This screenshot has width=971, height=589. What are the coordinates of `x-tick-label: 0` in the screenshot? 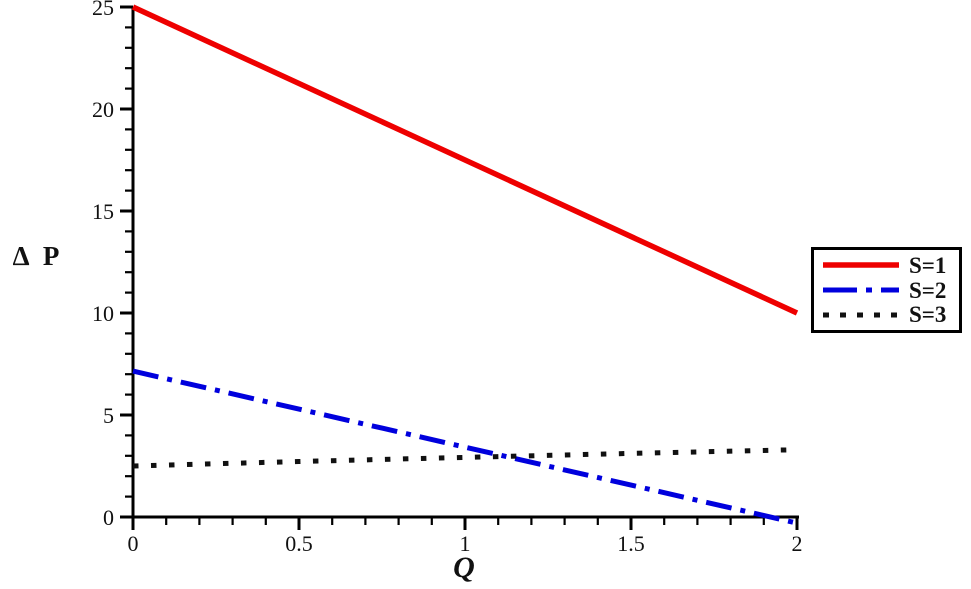 It's located at (133, 543).